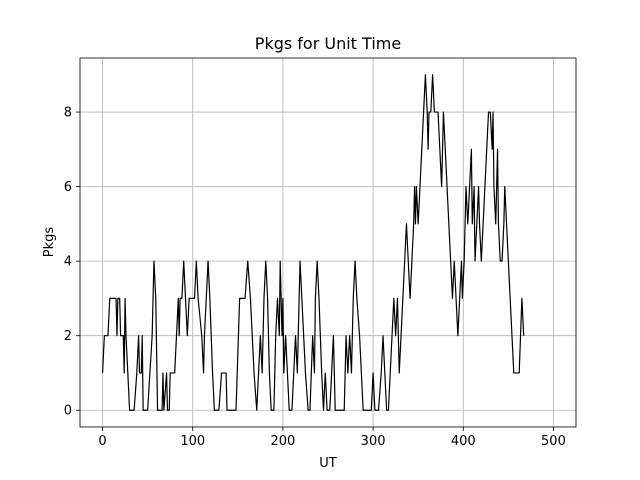 Image resolution: width=640 pixels, height=480 pixels. Describe the element at coordinates (332, 438) in the screenshot. I see `x-axis: 0 100 200 300 400 500` at that location.